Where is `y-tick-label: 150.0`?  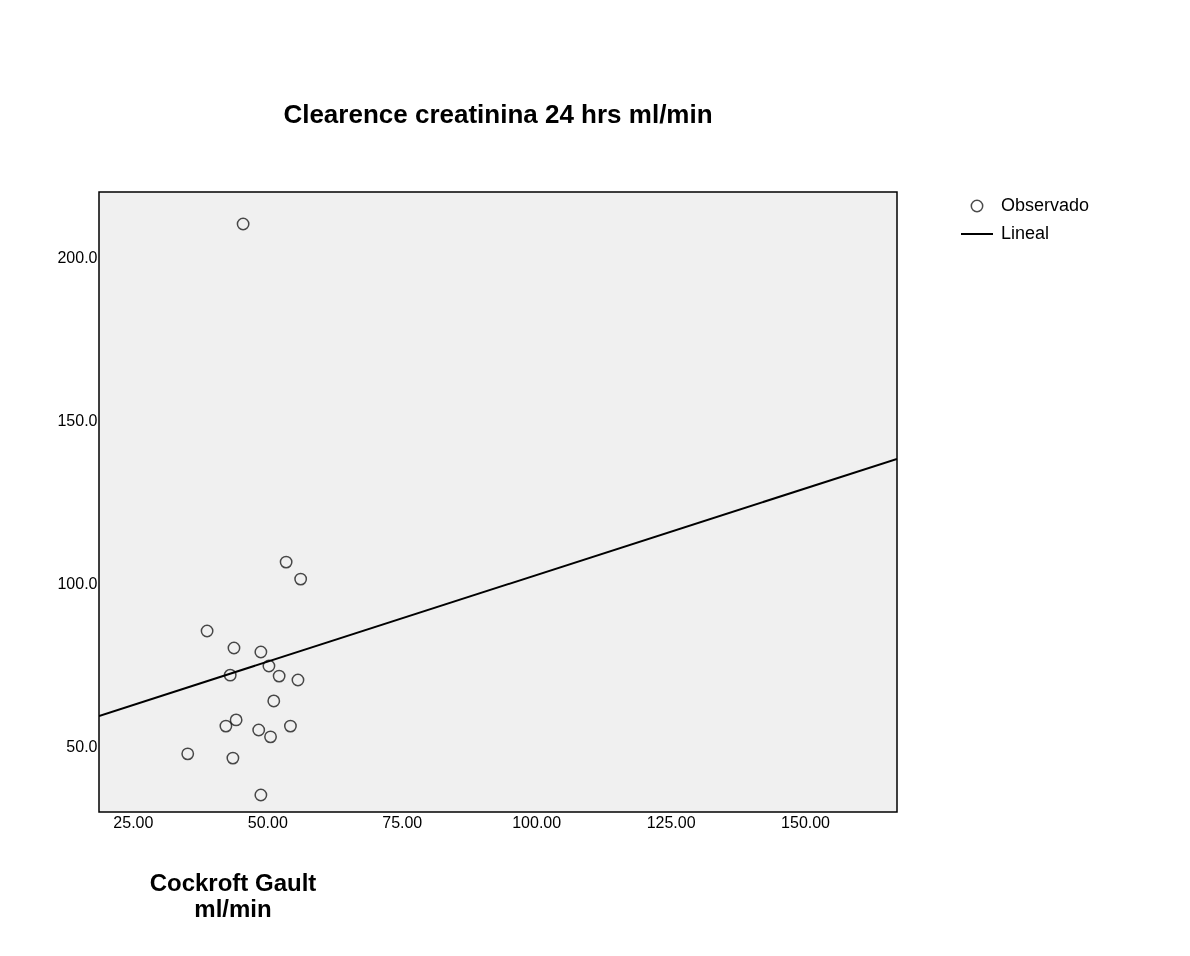
y-tick-label: 150.0 is located at coordinates (77, 420).